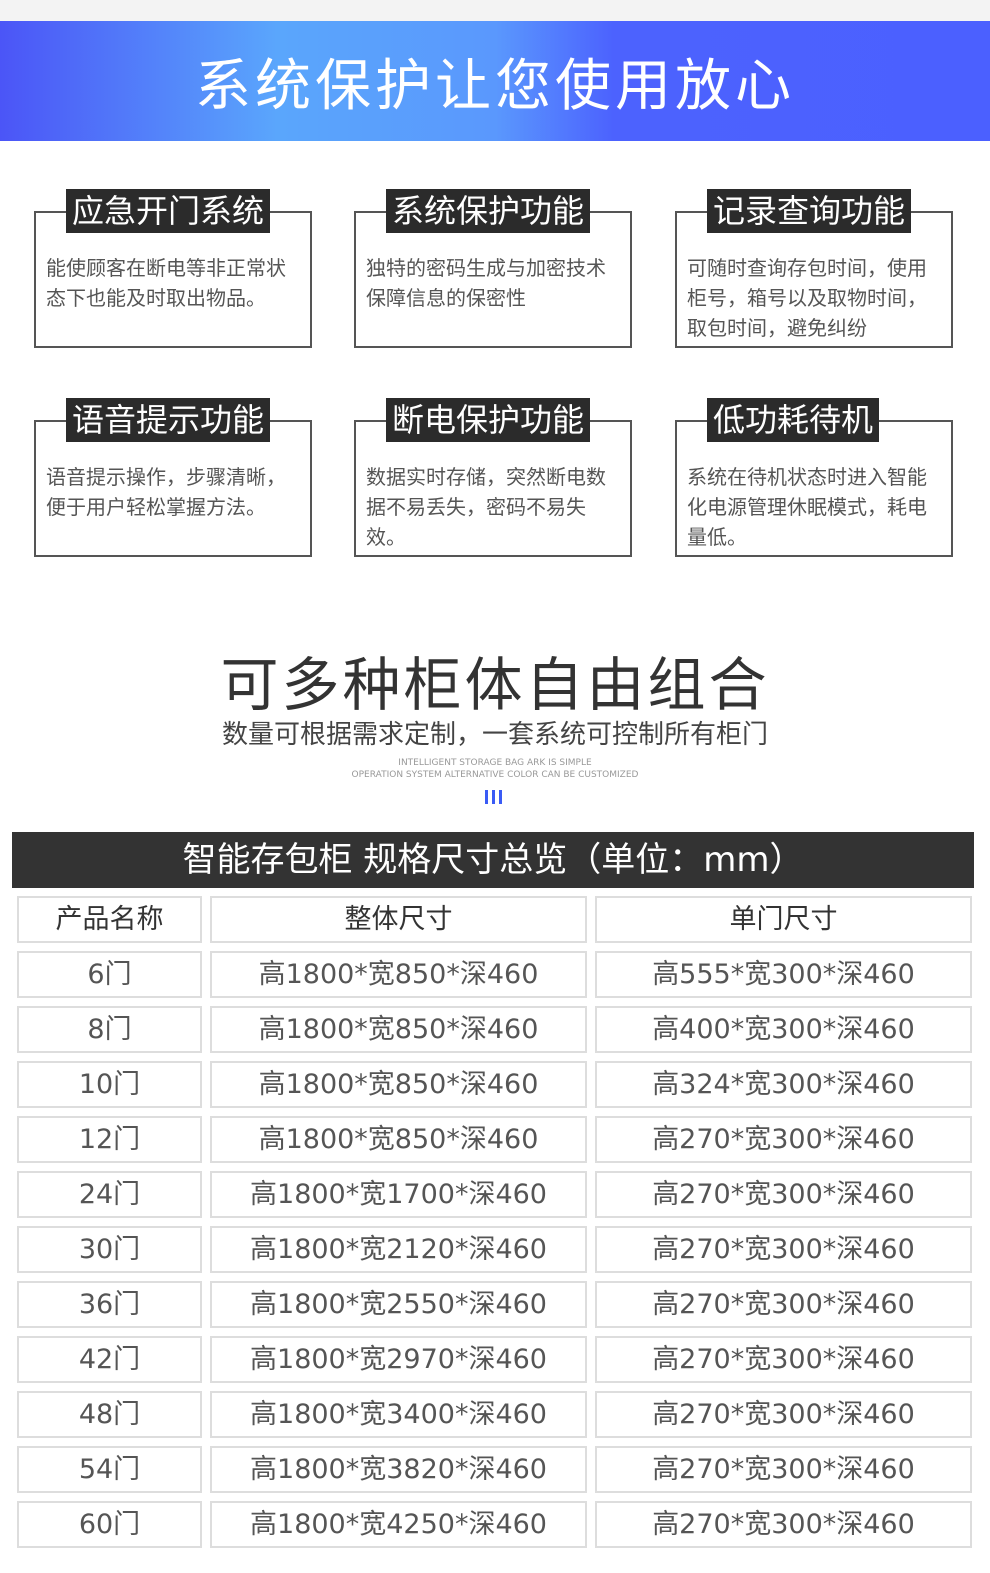 The width and height of the screenshot is (990, 1573). What do you see at coordinates (783, 919) in the screenshot?
I see `header-cell: 单门尺寸` at bounding box center [783, 919].